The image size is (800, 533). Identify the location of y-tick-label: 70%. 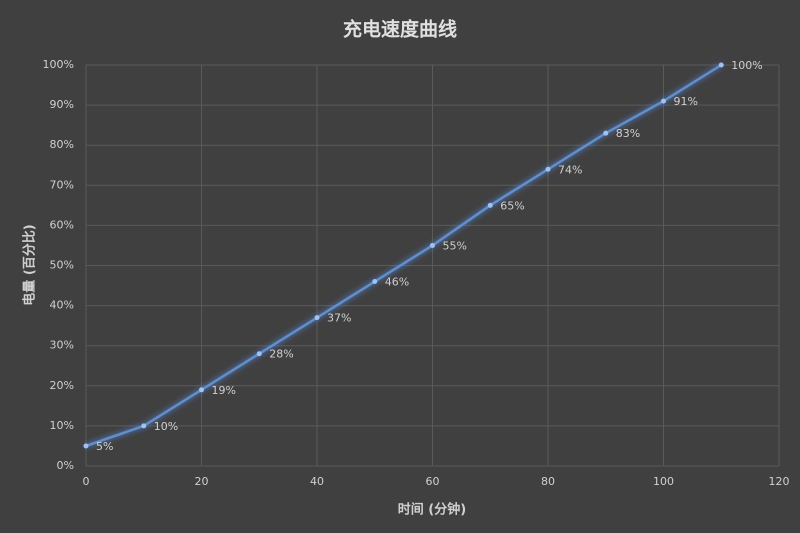
(62, 184).